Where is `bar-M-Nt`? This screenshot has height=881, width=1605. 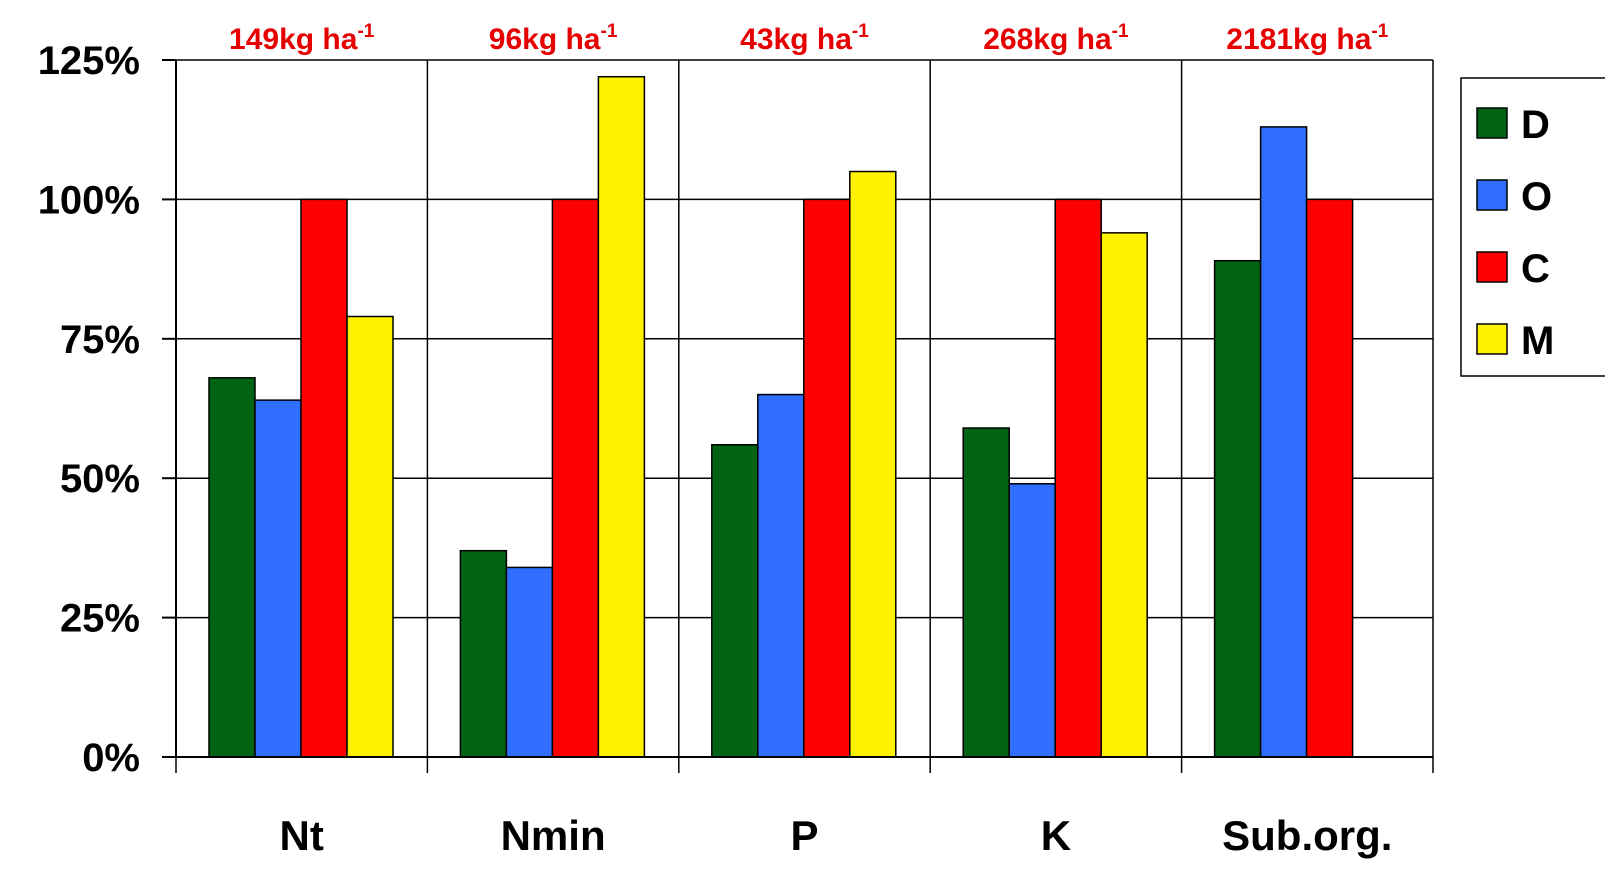 bar-M-Nt is located at coordinates (370, 536).